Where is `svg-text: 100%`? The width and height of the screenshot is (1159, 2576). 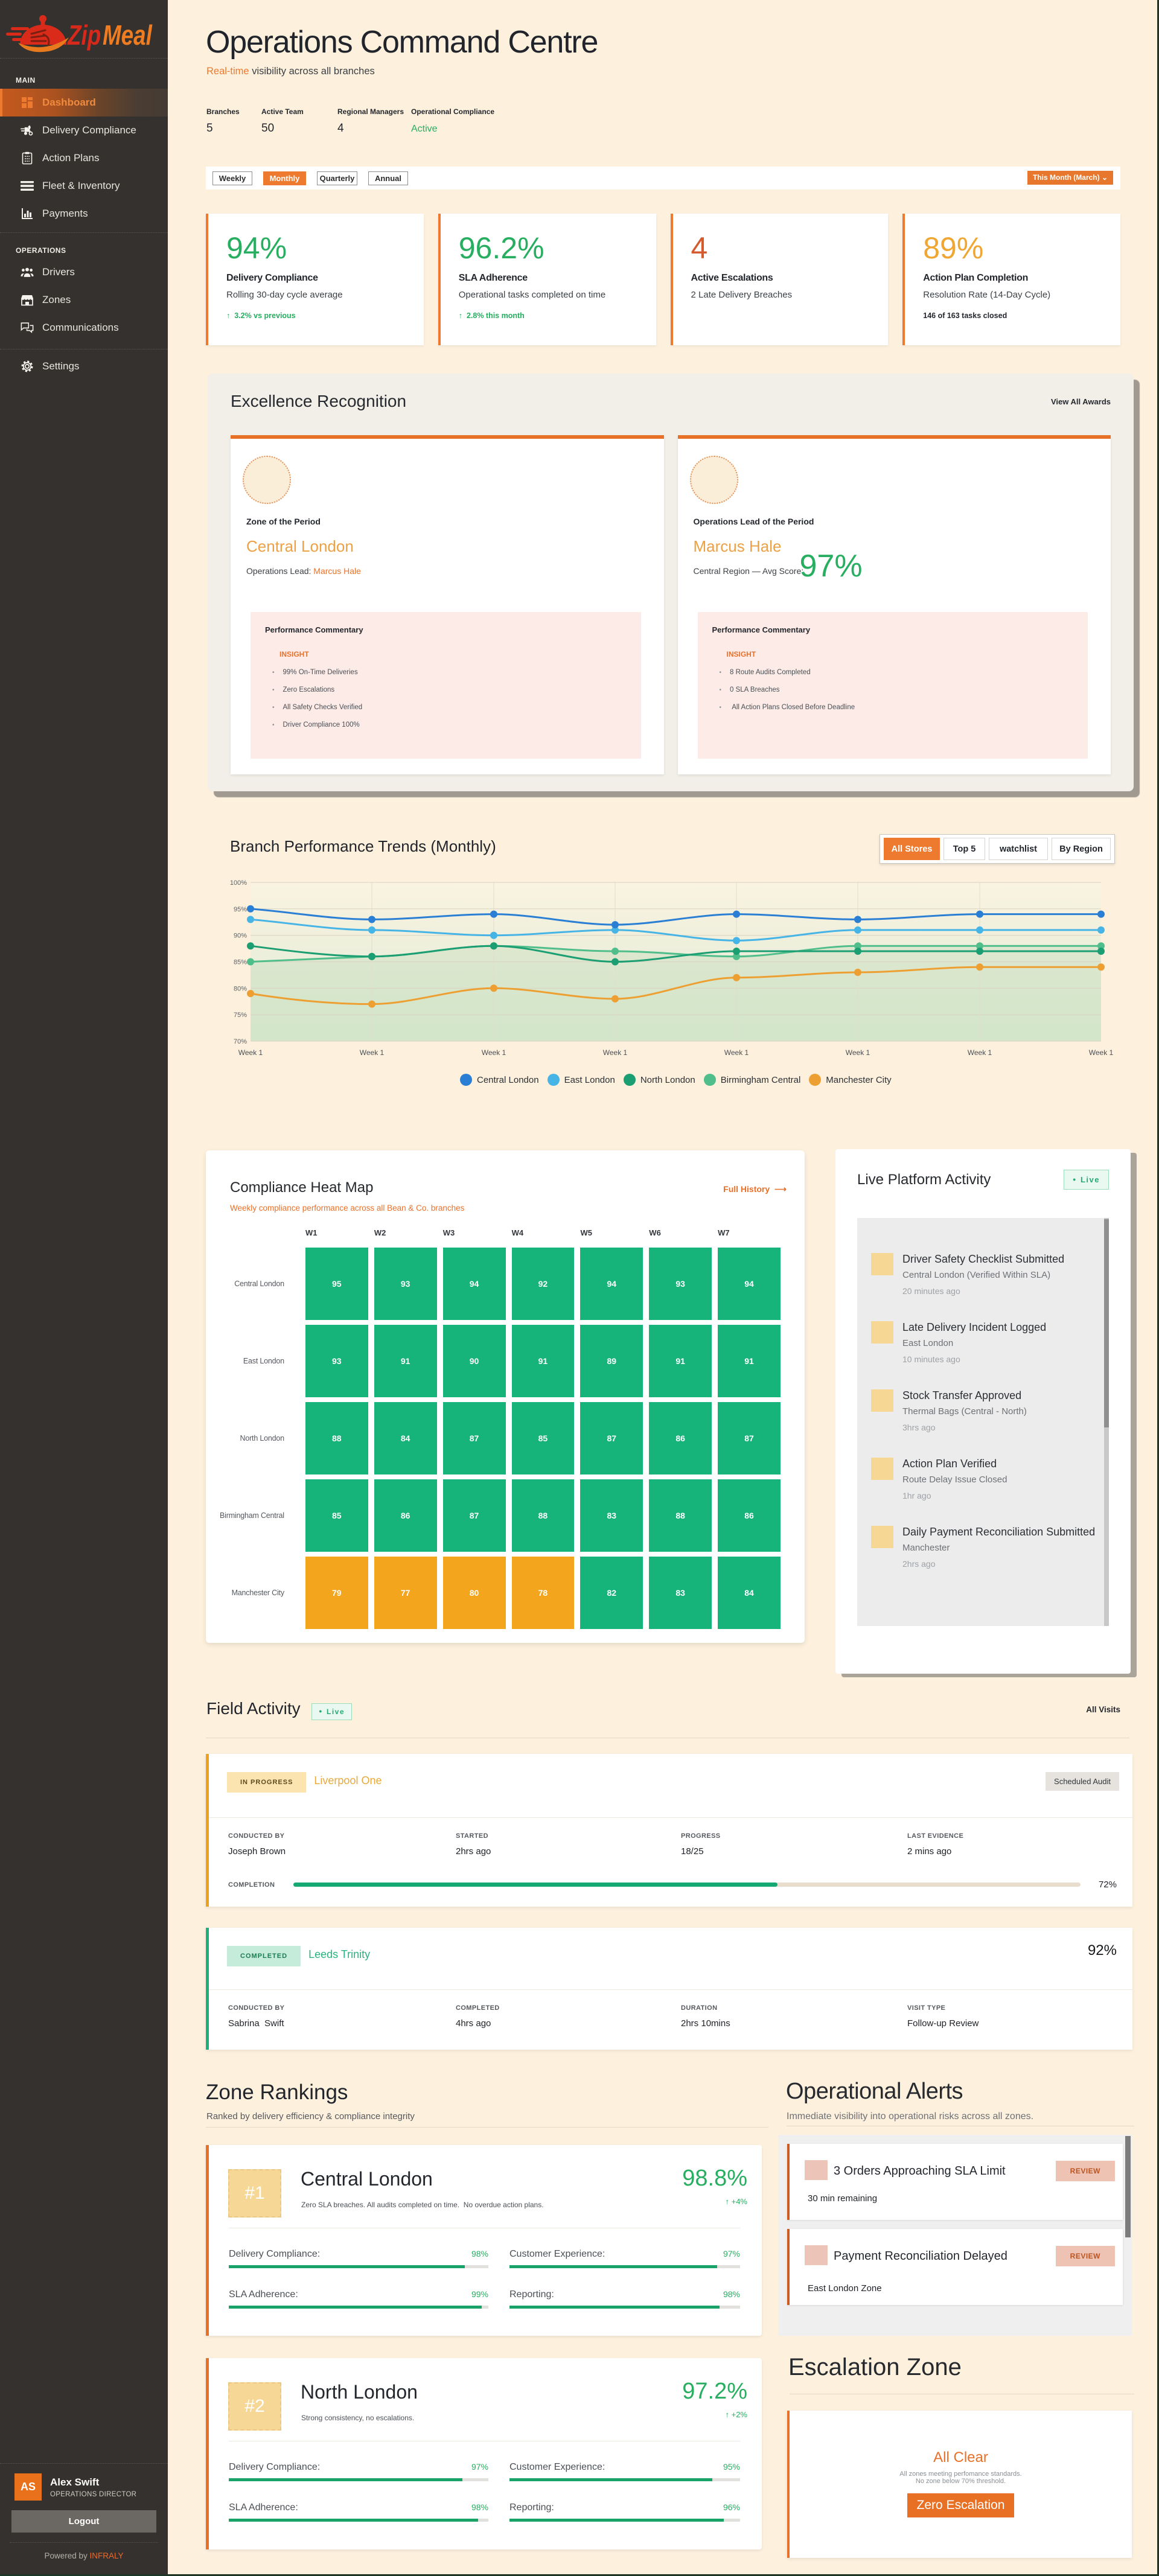
svg-text: 100% is located at coordinates (238, 883).